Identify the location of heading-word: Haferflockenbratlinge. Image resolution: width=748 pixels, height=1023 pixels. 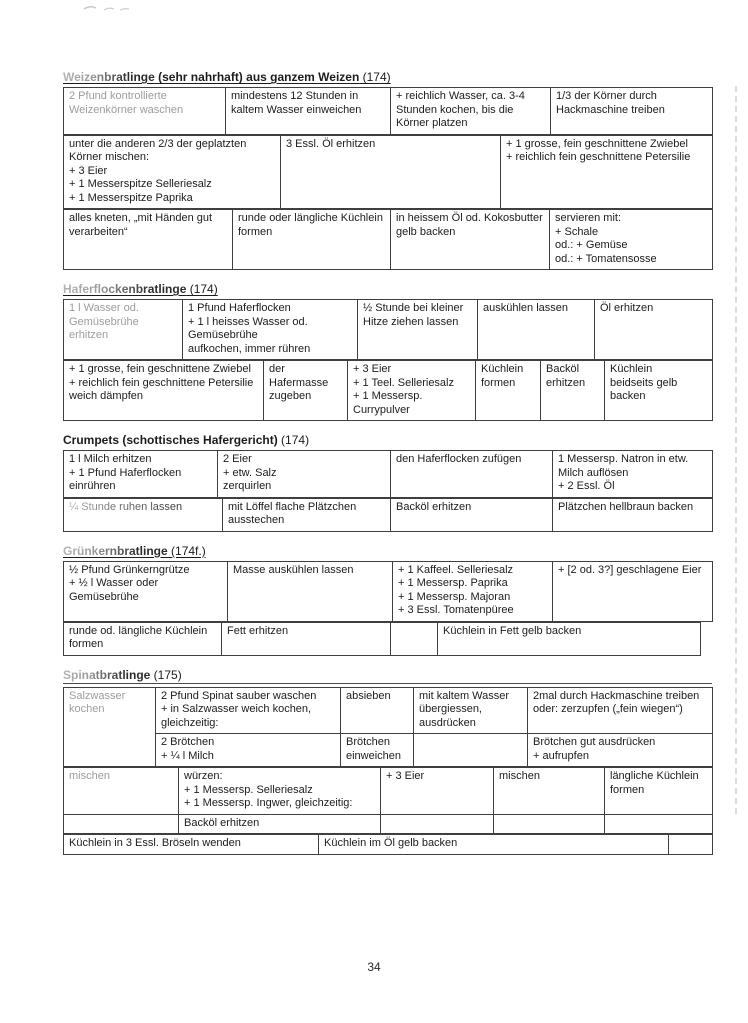
(125, 289).